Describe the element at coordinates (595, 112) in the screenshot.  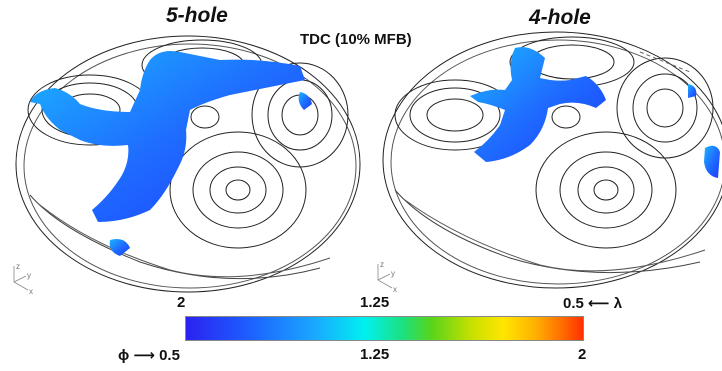
I see `flame-plume-4-hole` at that location.